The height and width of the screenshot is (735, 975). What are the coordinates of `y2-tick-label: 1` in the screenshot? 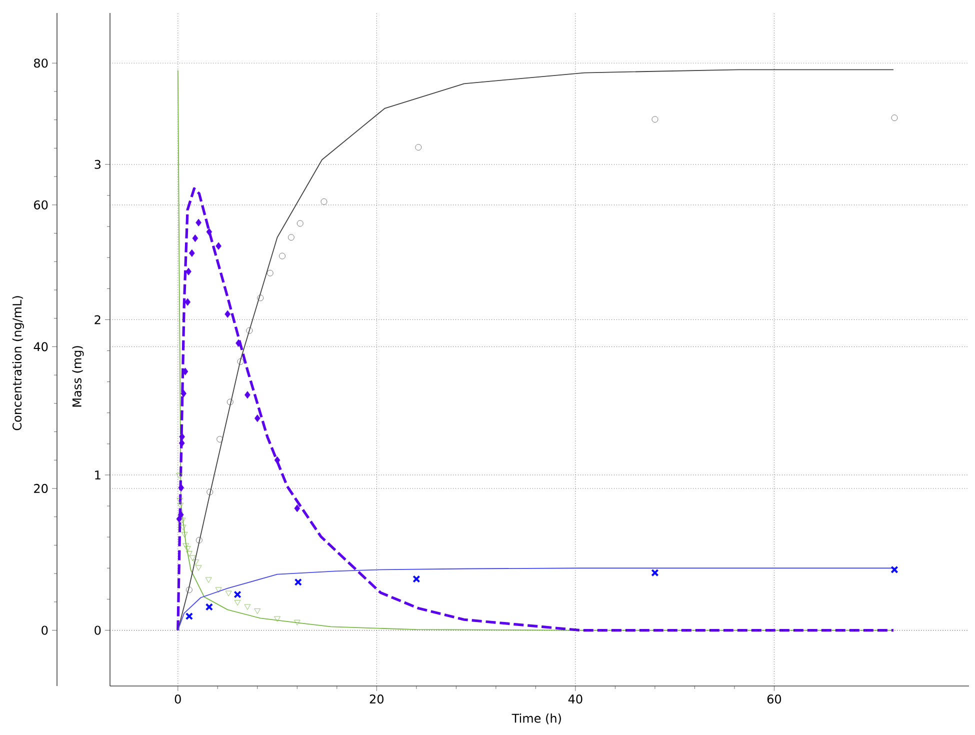 It's located at (97, 475).